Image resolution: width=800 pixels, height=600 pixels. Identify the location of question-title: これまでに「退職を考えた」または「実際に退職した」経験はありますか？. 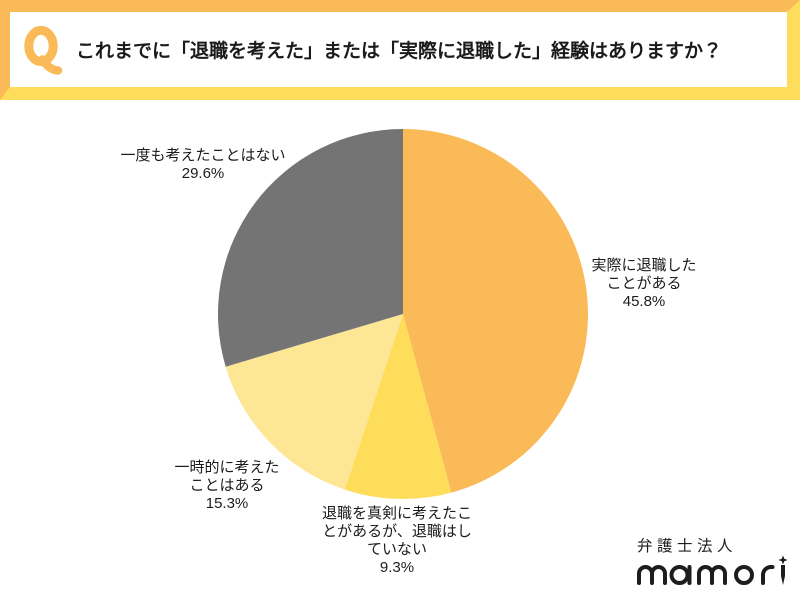
(399, 51).